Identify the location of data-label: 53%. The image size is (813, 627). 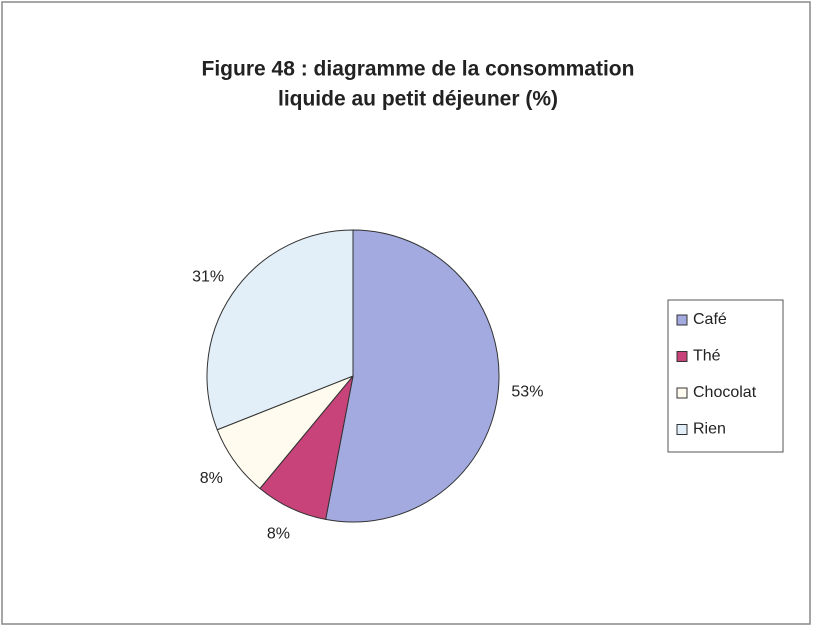
(527, 392).